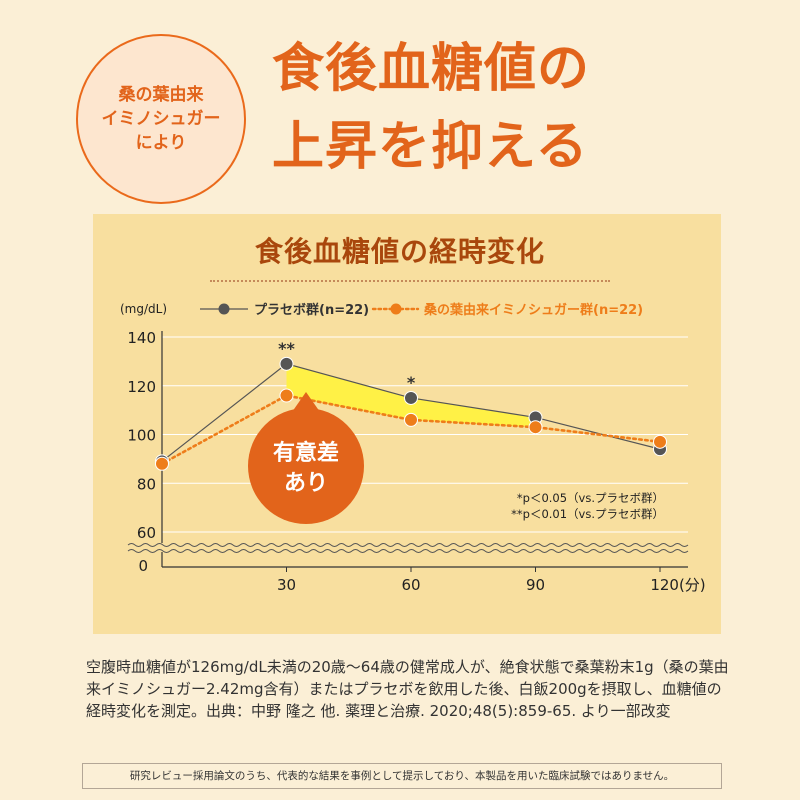 The width and height of the screenshot is (800, 800). What do you see at coordinates (146, 533) in the screenshot?
I see `y-tick-label: 60` at bounding box center [146, 533].